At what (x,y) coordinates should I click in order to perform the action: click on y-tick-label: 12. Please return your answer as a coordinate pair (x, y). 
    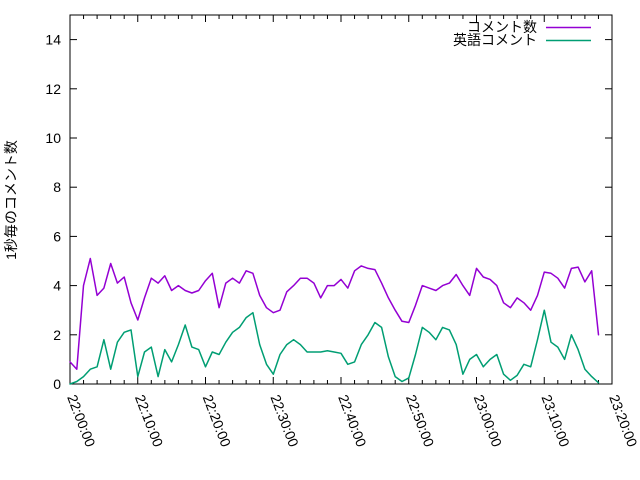
    Looking at the image, I should click on (53, 89).